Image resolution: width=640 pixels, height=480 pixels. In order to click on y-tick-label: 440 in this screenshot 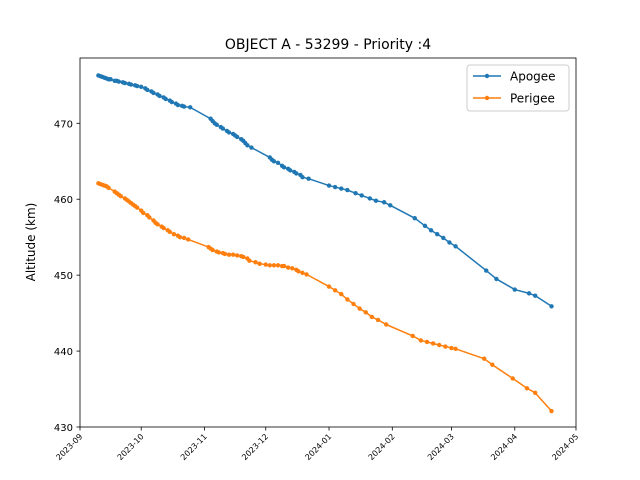, I will do `click(63, 352)`.